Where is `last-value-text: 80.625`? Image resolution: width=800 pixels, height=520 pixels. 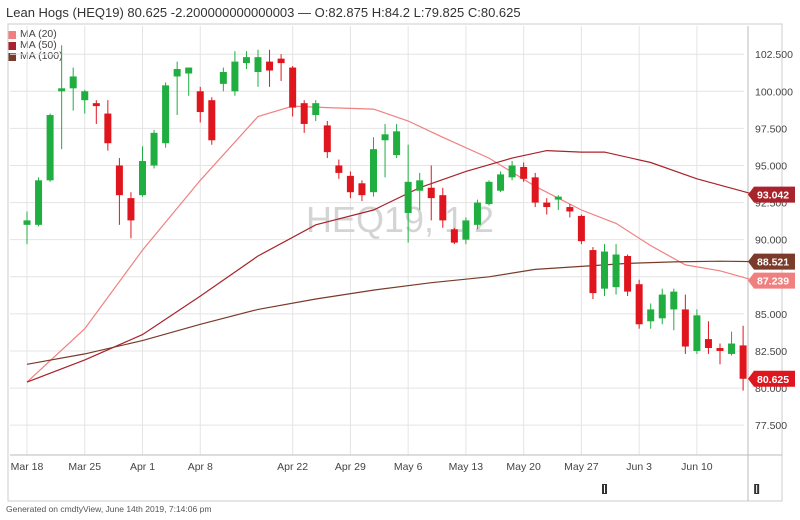
last-value-text: 80.625 is located at coordinates (773, 380).